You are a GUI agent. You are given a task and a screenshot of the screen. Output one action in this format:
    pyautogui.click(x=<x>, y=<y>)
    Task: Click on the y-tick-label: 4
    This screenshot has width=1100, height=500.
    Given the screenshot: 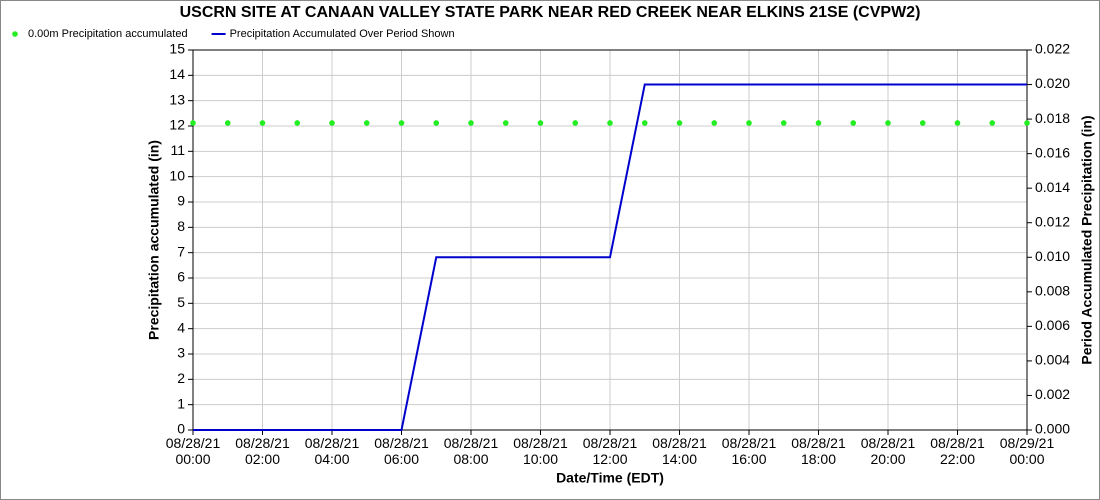 What is the action you would take?
    pyautogui.click(x=181, y=327)
    